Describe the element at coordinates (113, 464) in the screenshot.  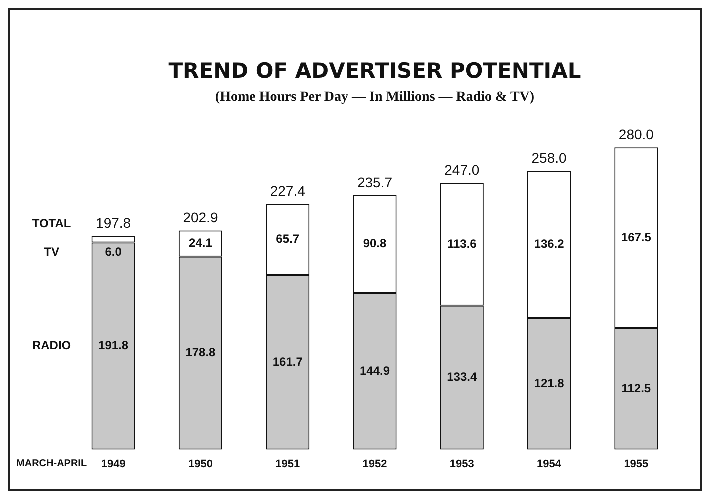
I see `x-tick-label: 1949` at that location.